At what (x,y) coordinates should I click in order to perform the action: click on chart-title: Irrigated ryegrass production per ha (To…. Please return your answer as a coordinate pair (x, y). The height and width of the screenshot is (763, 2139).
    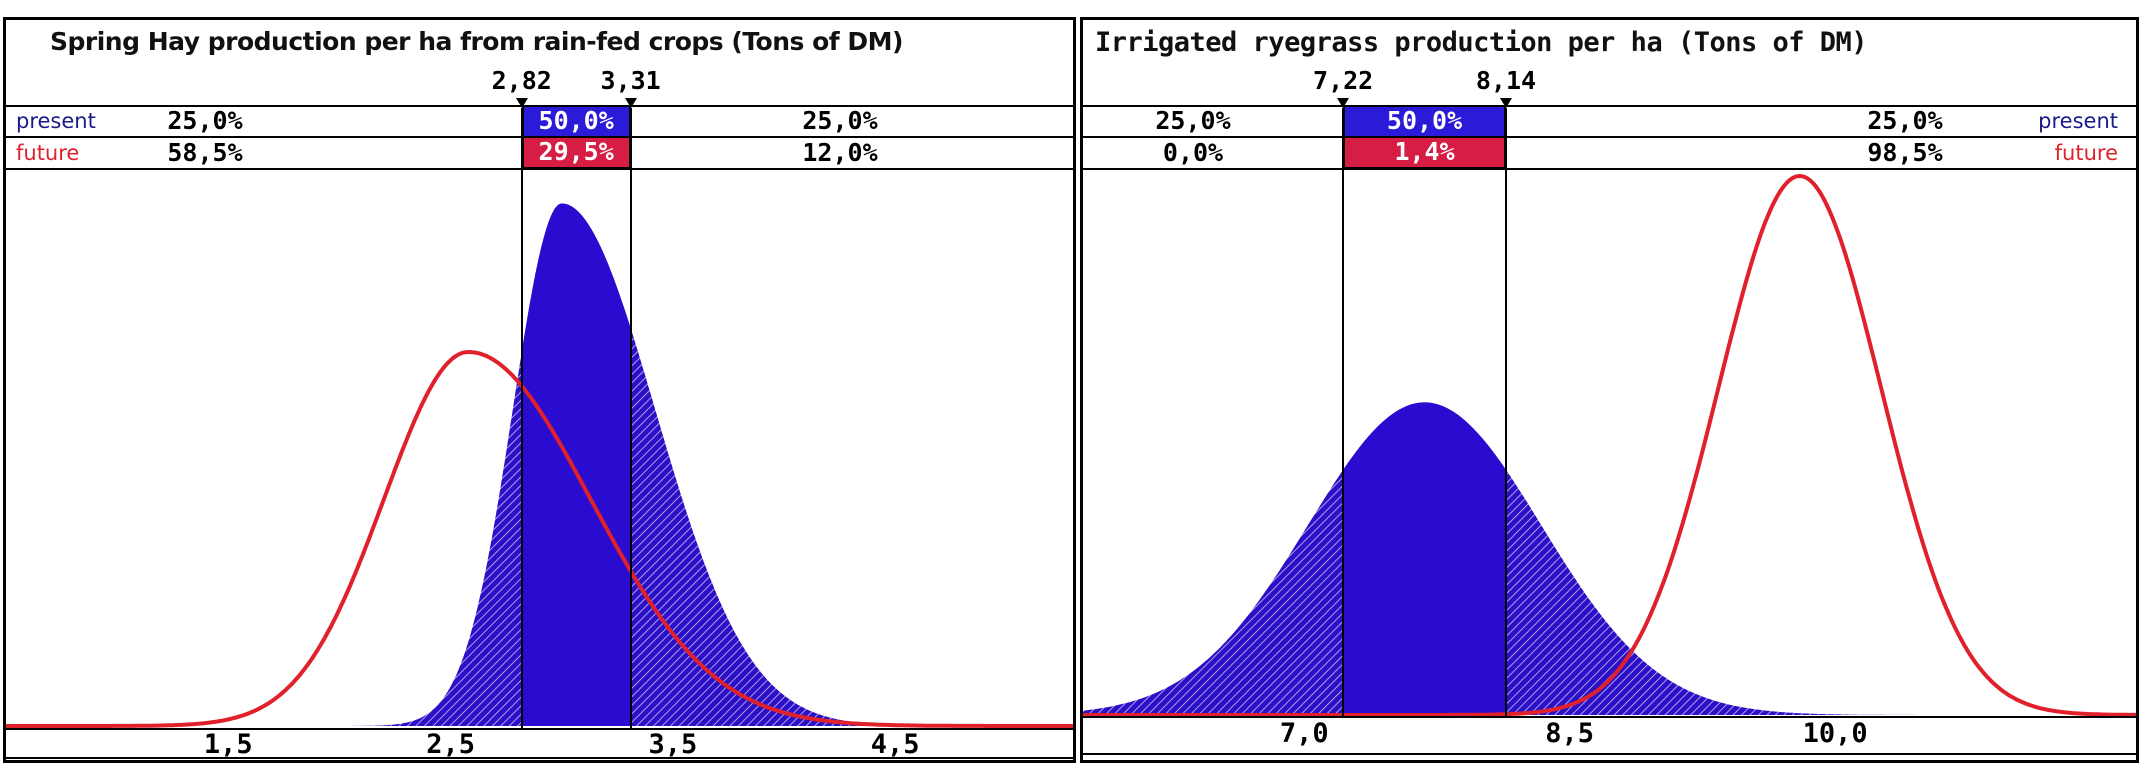
    Looking at the image, I should click on (1481, 42).